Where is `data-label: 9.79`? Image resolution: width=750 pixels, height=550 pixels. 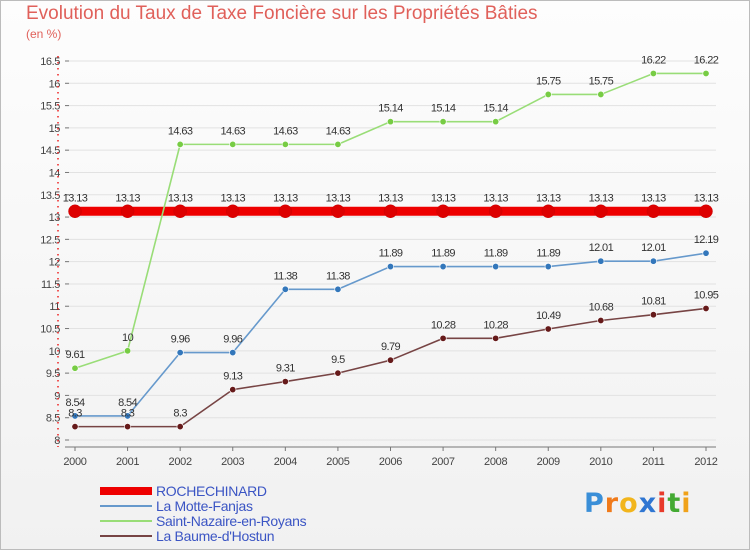 data-label: 9.79 is located at coordinates (390, 347).